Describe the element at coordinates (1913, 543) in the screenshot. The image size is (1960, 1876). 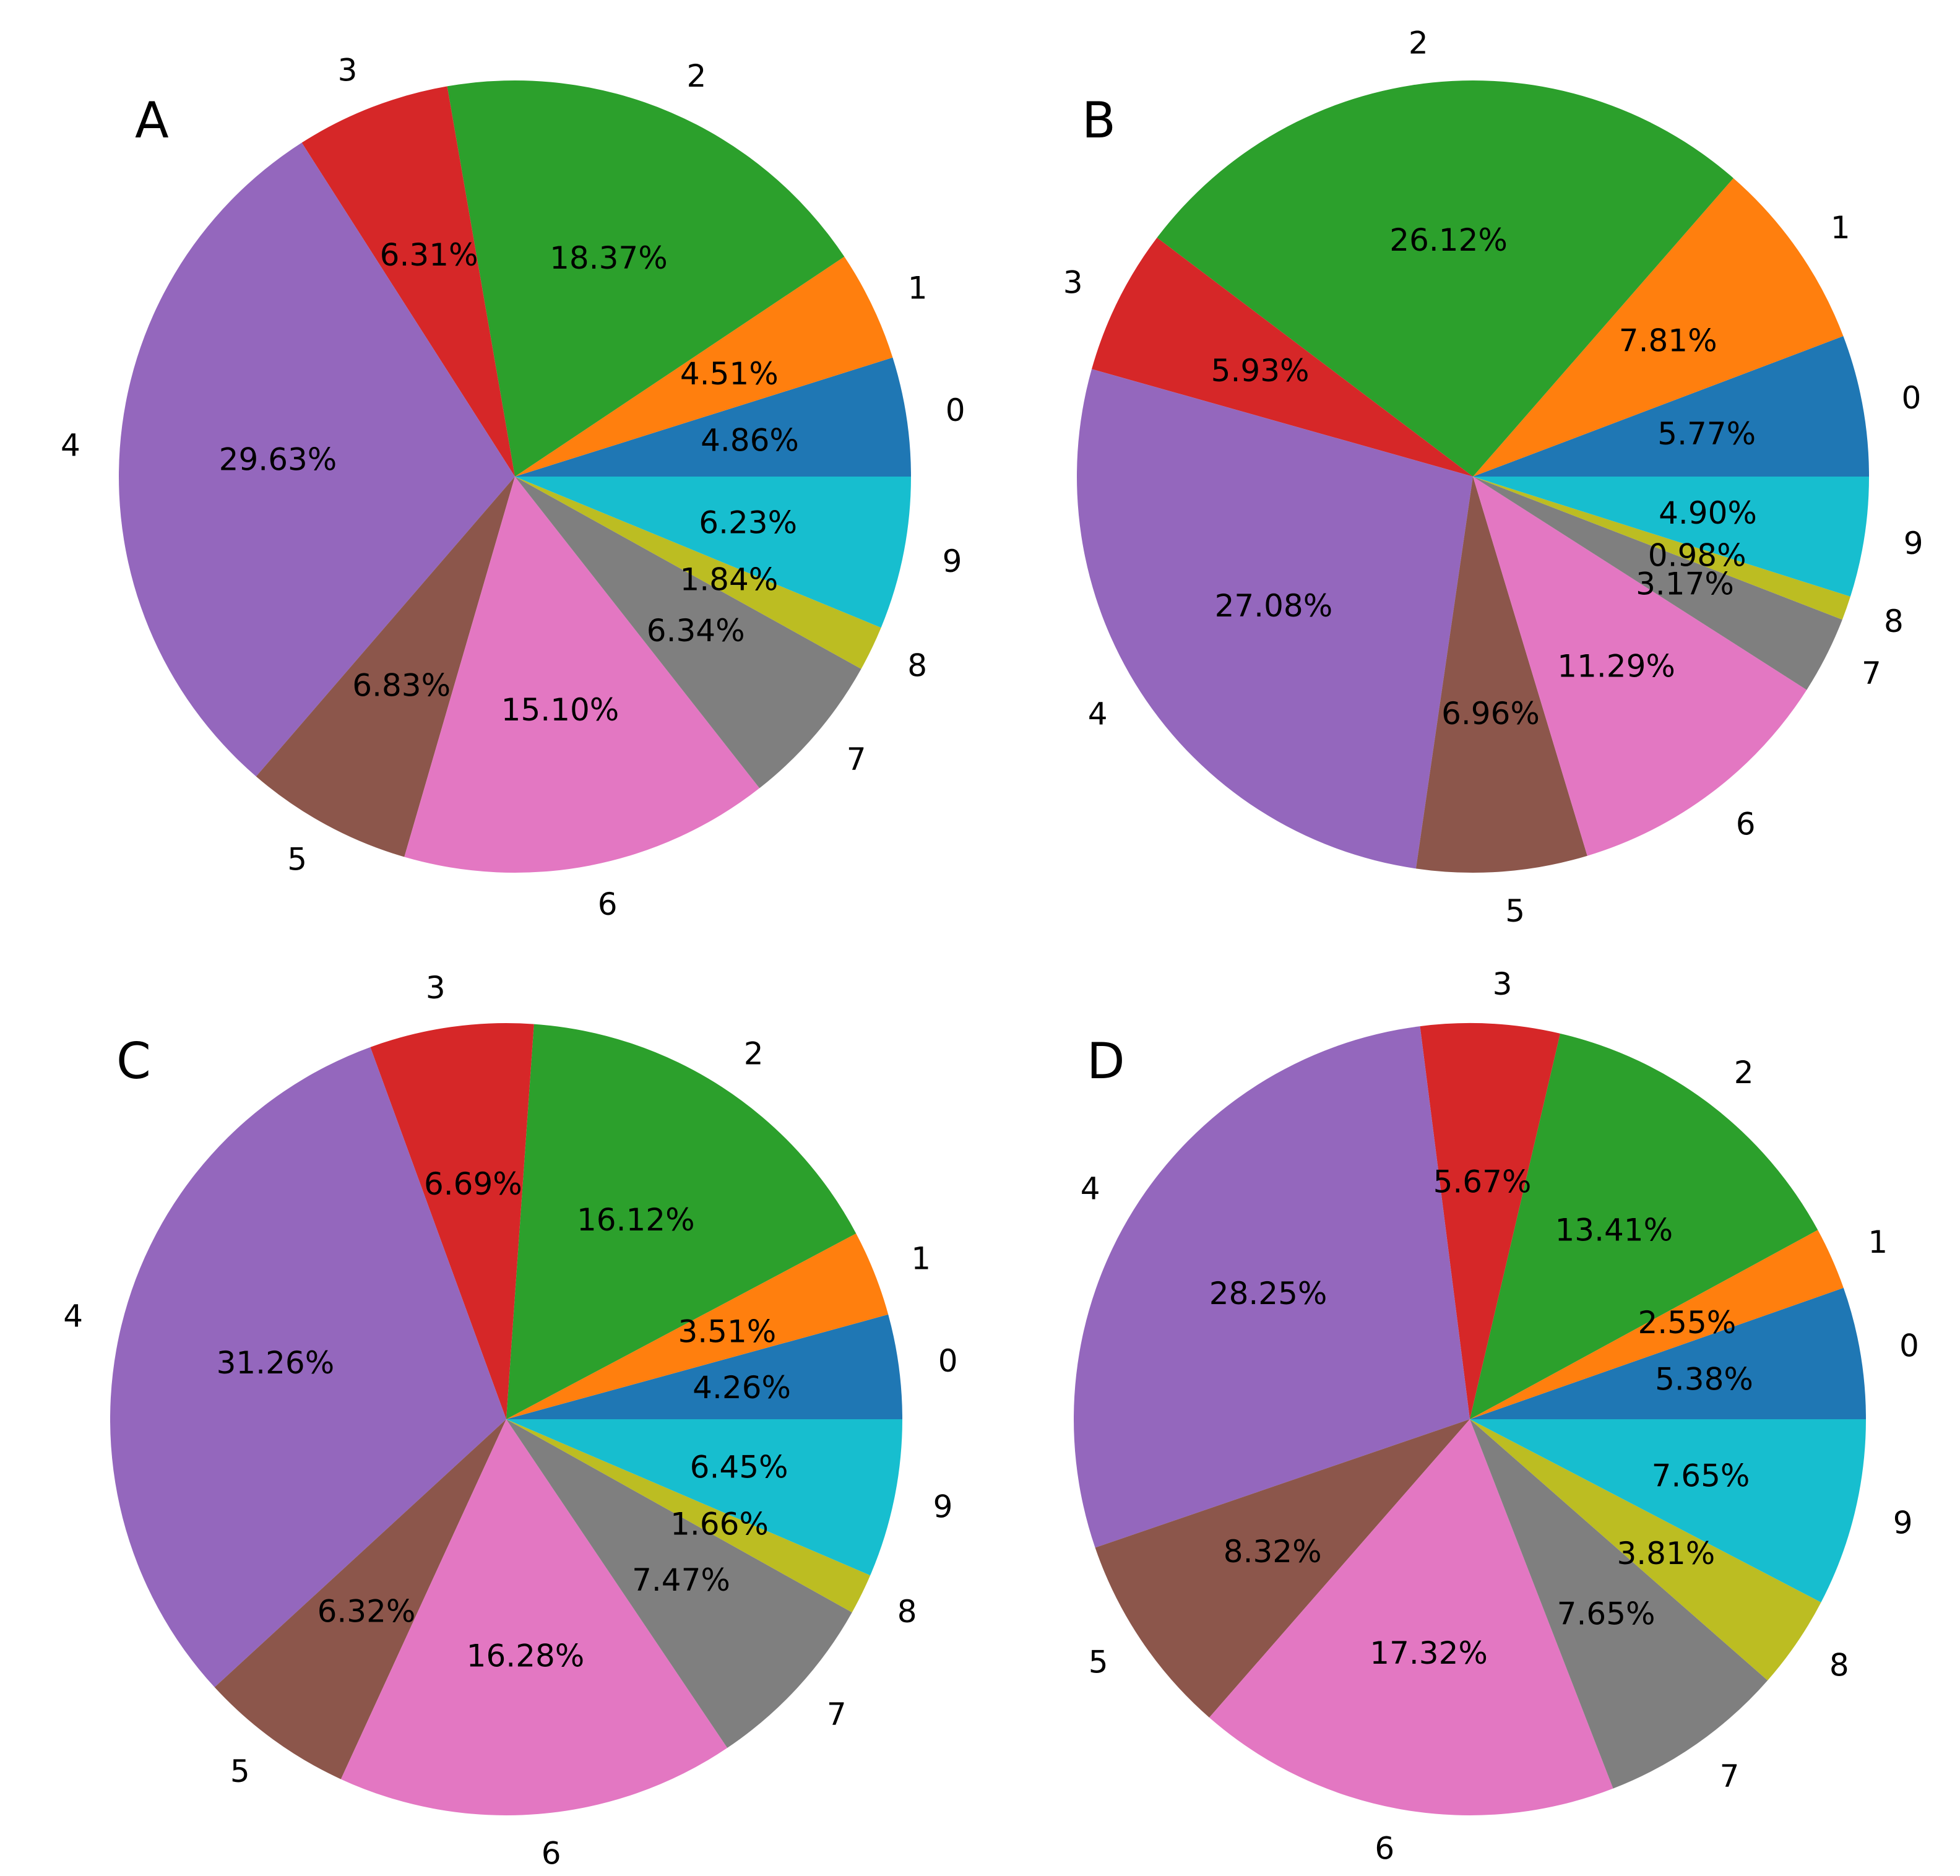
I see `pie-b-category-label-9: 9` at that location.